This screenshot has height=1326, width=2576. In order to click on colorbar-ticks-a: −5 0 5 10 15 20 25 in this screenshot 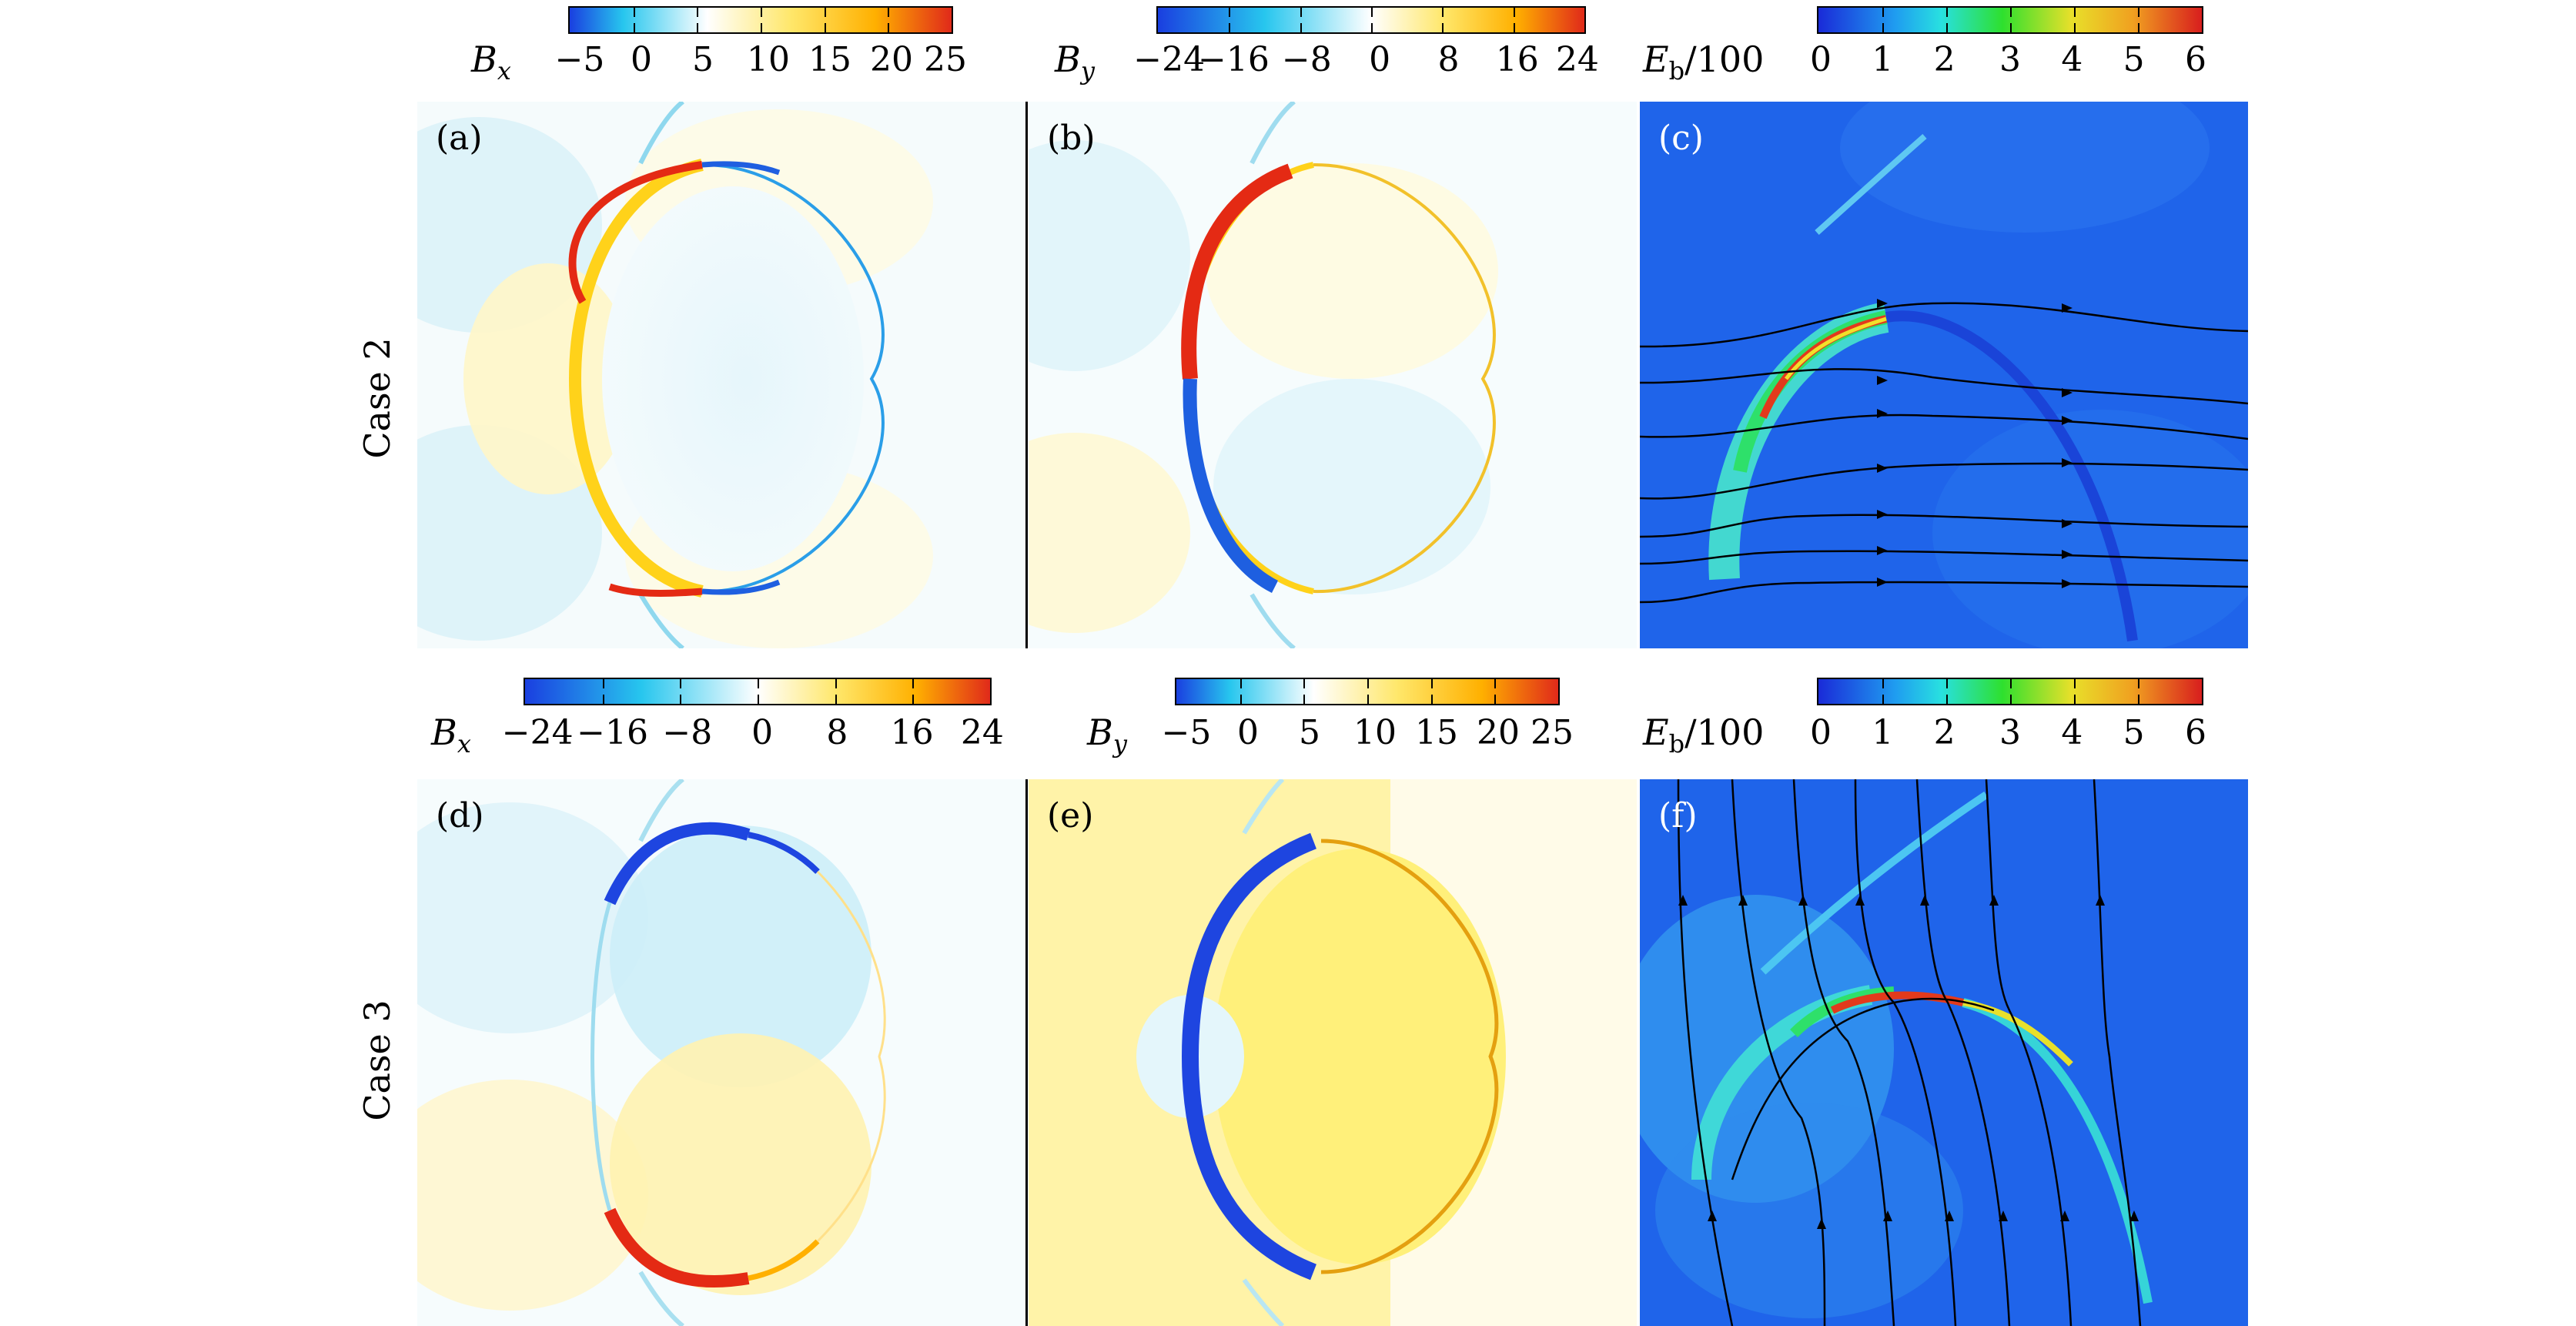, I will do `click(761, 59)`.